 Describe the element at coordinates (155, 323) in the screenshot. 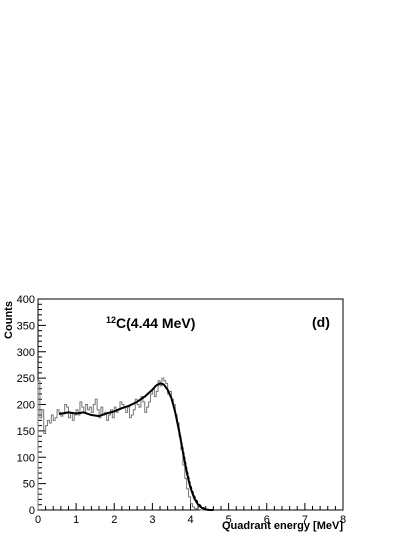

I see `isotope-label: C(4.44 MeV)` at that location.